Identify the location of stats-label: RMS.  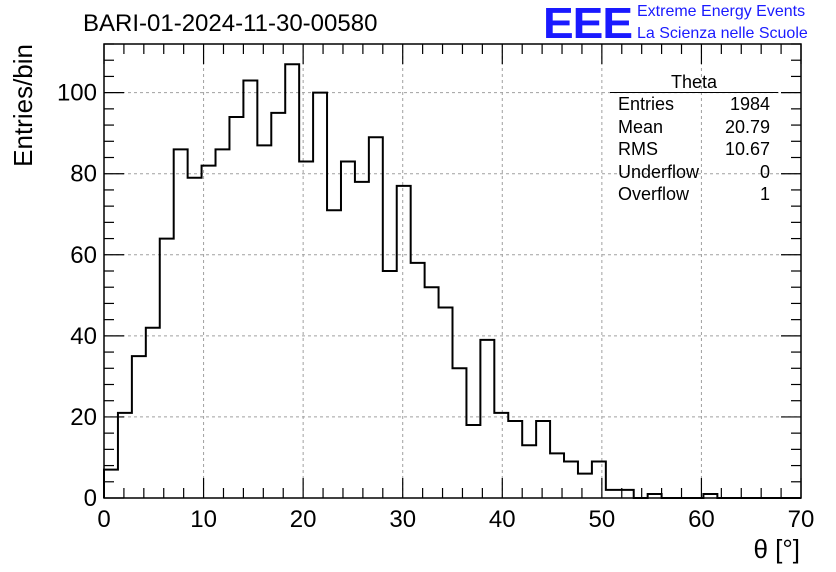
(638, 149).